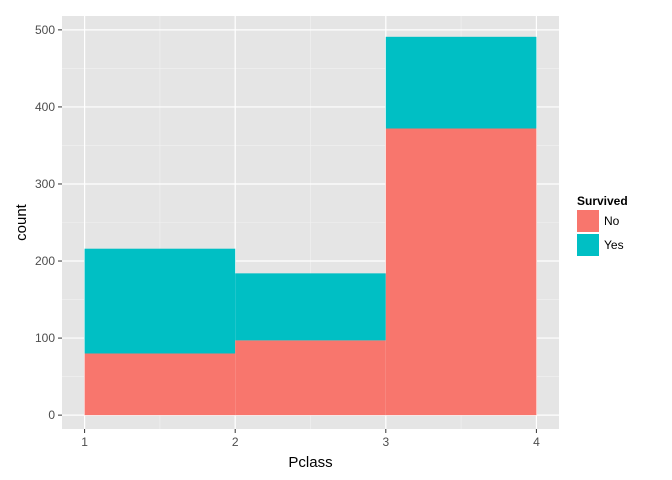 The width and height of the screenshot is (672, 480). I want to click on x-tick-label: 2, so click(235, 442).